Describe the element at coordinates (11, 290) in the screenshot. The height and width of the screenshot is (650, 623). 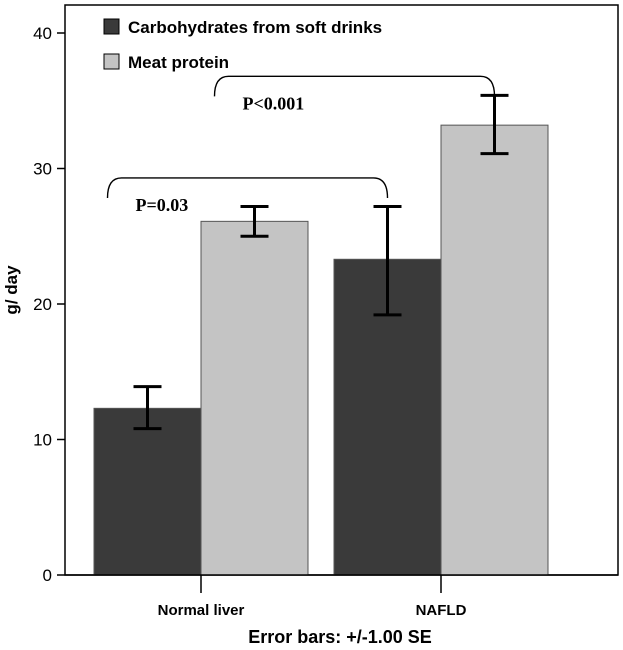
I see `y-axis-label: g/ day` at that location.